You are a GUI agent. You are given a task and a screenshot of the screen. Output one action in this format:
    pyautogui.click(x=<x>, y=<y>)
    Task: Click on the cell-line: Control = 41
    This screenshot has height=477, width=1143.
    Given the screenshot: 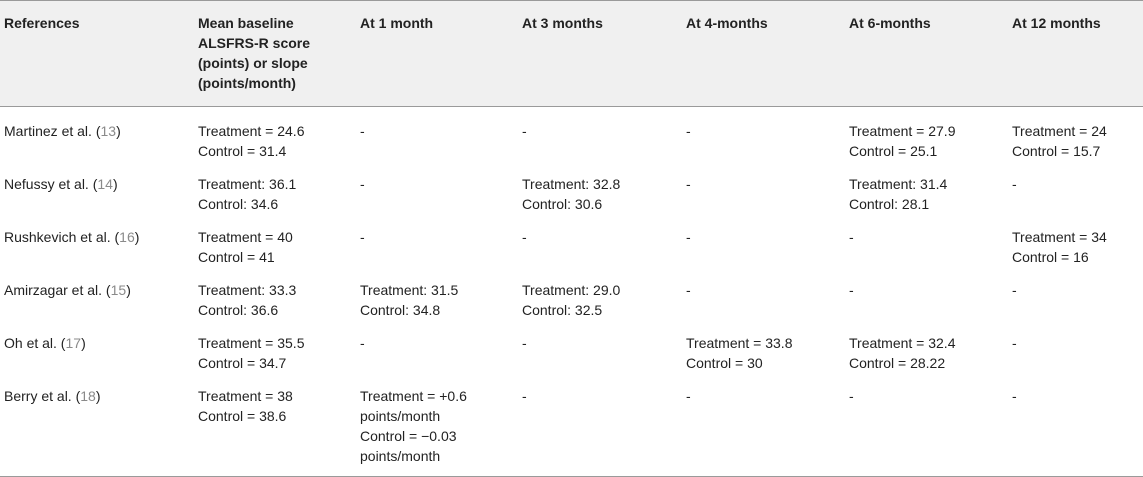 What is the action you would take?
    pyautogui.click(x=236, y=257)
    